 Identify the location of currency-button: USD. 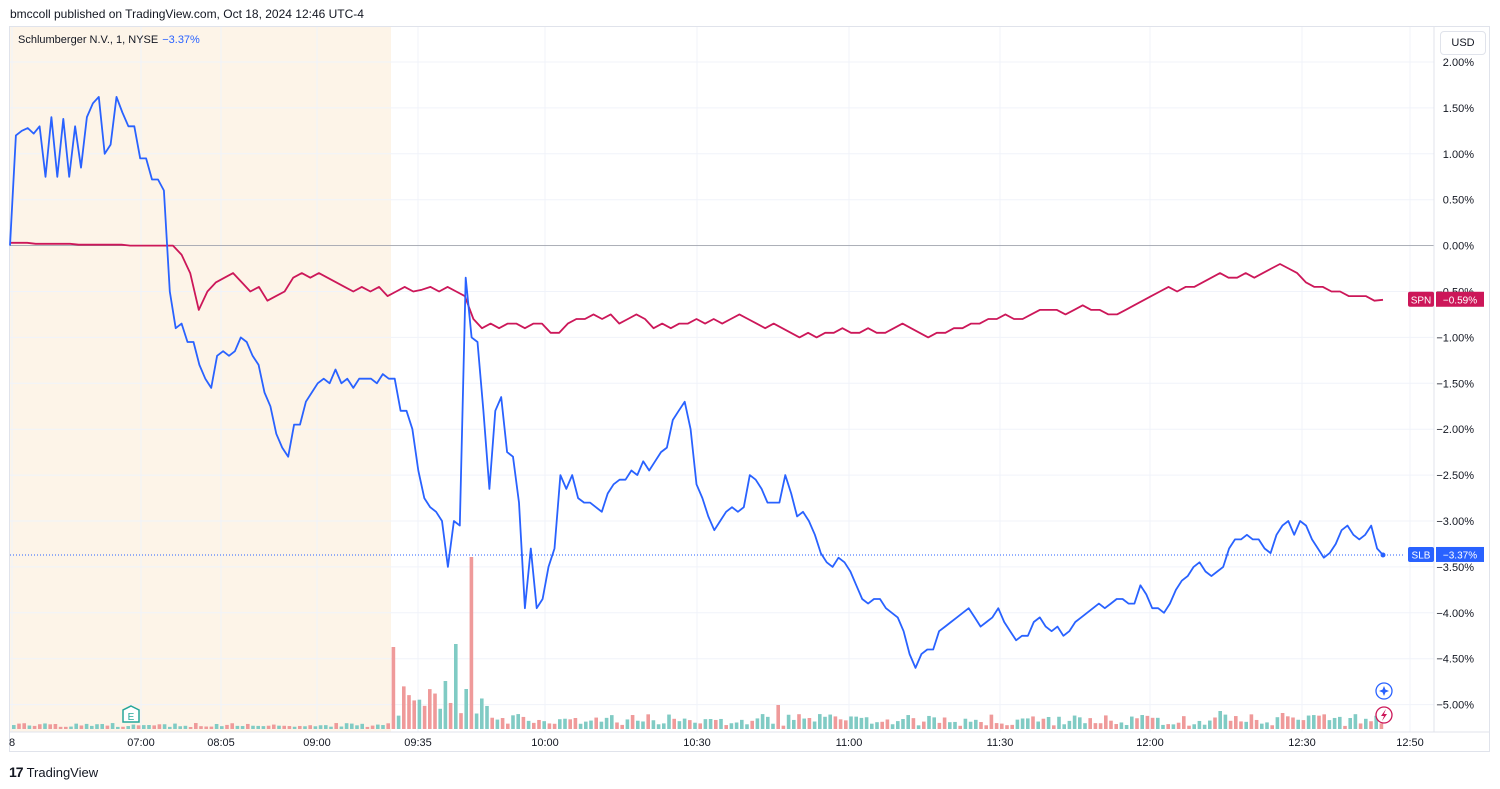
(1463, 43).